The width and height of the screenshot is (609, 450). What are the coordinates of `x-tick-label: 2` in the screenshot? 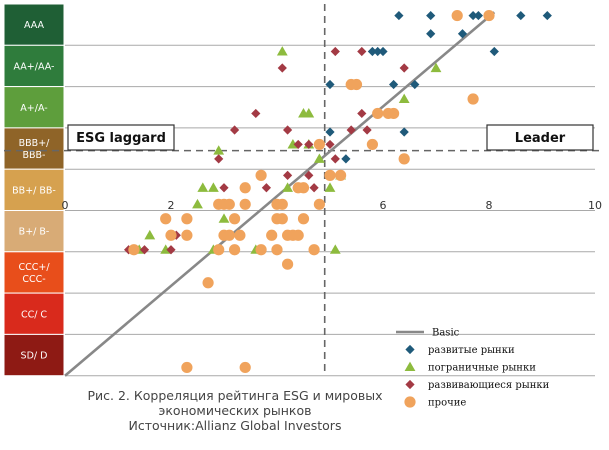 It's located at (171, 205).